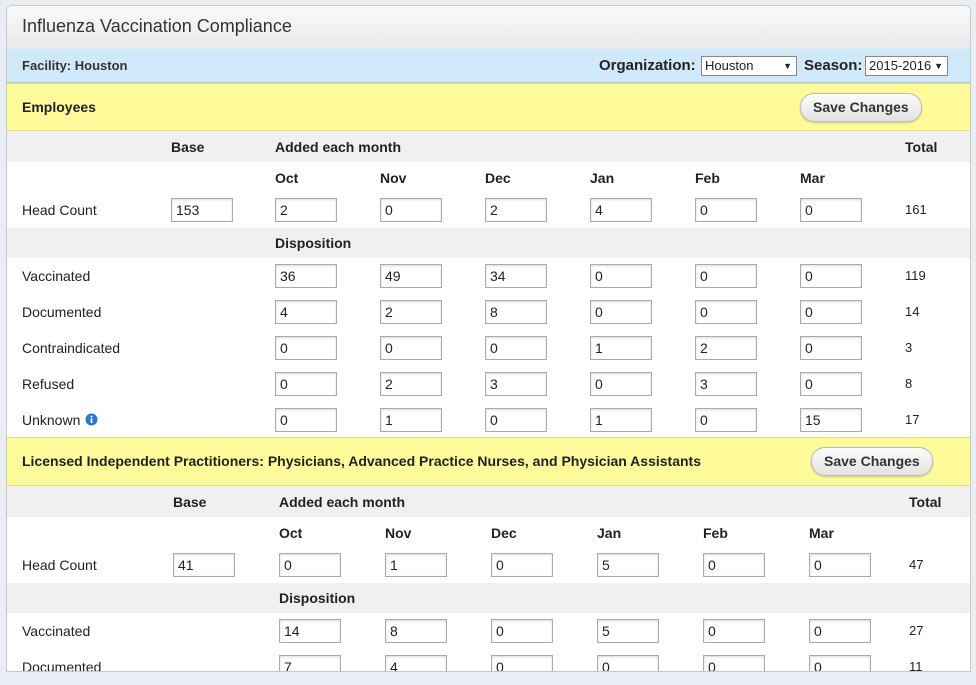 The height and width of the screenshot is (685, 976). What do you see at coordinates (59, 107) in the screenshot?
I see `section-title: Employees` at bounding box center [59, 107].